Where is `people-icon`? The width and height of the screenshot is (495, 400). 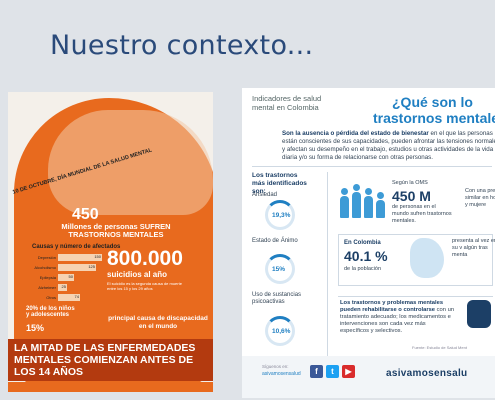 people-icon is located at coordinates (362, 201).